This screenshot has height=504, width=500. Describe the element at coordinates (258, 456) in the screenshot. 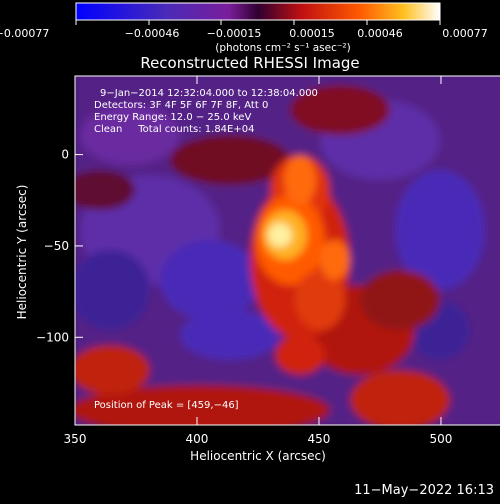

I see `x-axis-label: Heliocentric X (arcsec)` at that location.